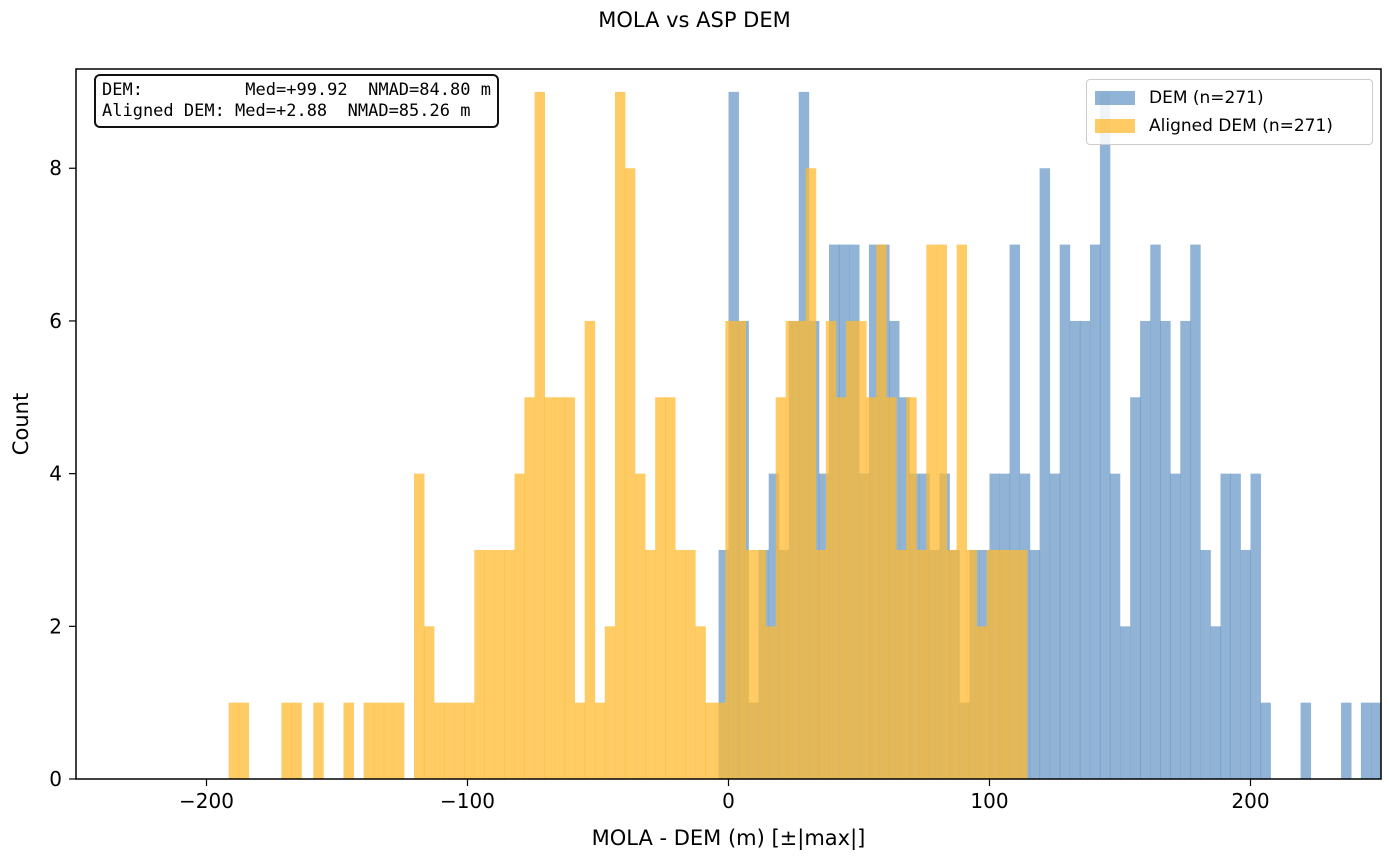 Image resolution: width=1389 pixels, height=860 pixels. Describe the element at coordinates (55, 474) in the screenshot. I see `y-tick-label: 4` at that location.